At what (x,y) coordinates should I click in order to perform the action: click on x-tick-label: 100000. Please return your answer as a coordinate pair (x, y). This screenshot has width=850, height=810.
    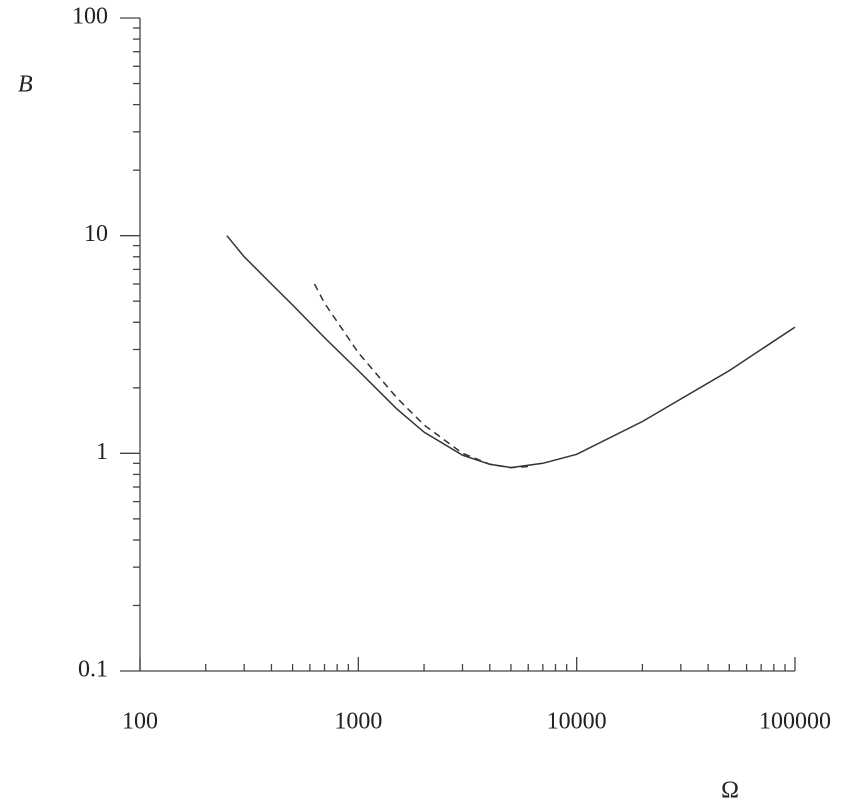
    Looking at the image, I should click on (795, 722).